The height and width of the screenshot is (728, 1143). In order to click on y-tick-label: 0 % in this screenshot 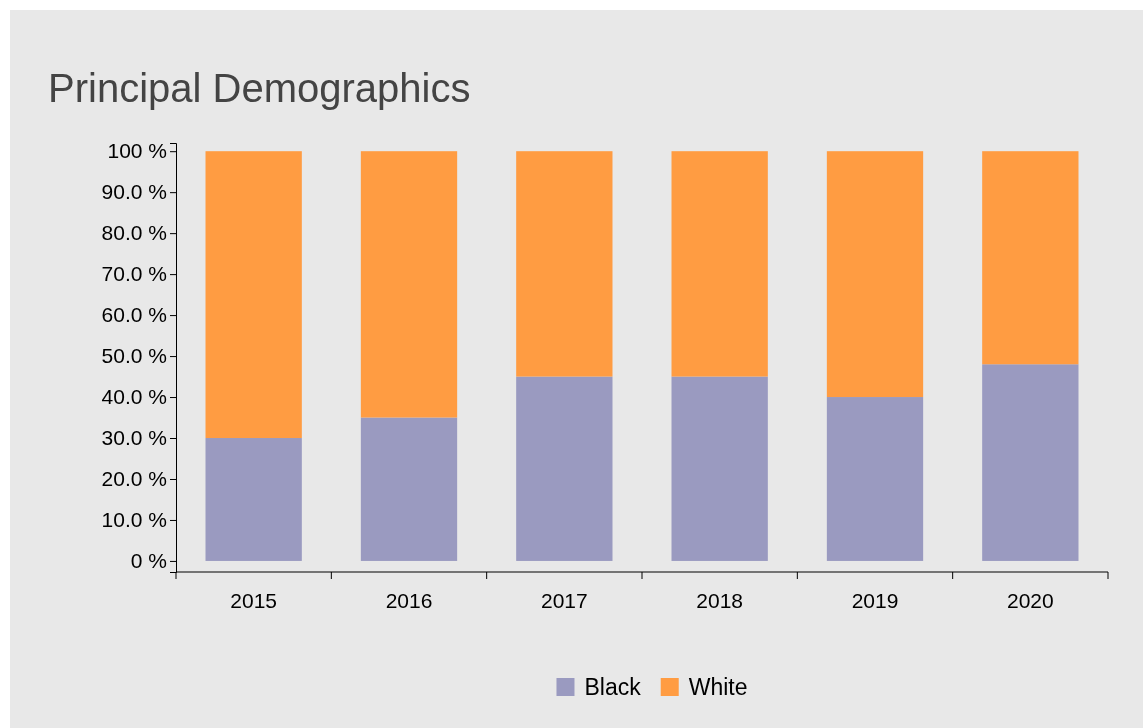, I will do `click(148, 561)`.